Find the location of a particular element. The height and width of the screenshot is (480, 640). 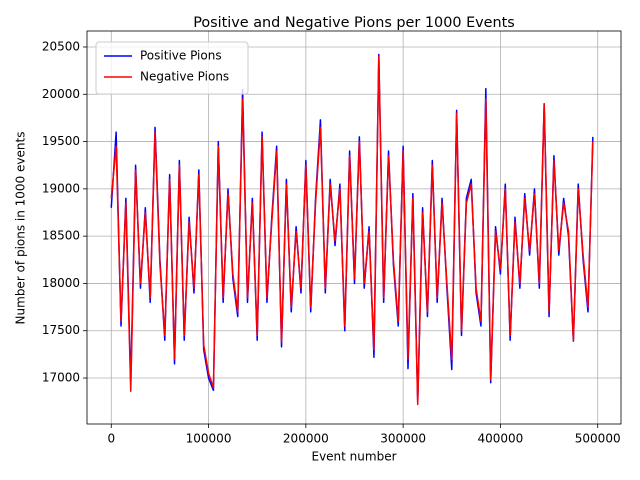

y-tick-label: 19000 is located at coordinates (61, 188).